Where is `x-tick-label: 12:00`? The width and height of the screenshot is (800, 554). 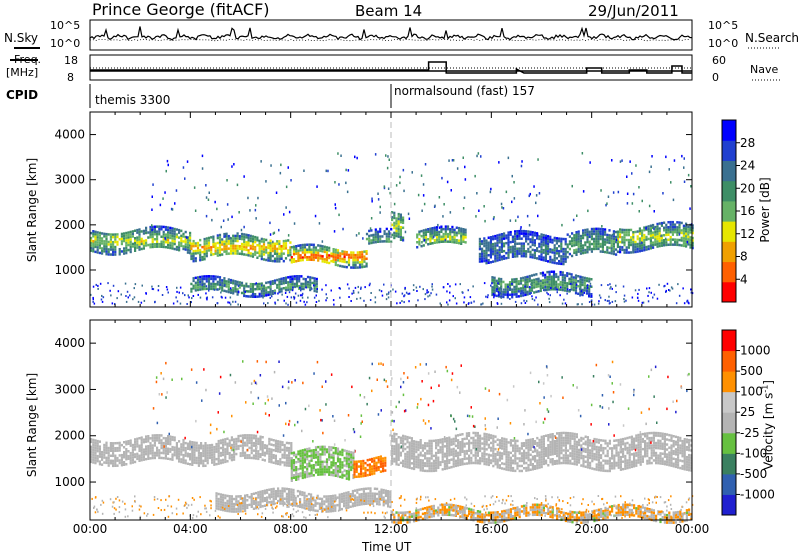 x-tick-label: 12:00 is located at coordinates (391, 529).